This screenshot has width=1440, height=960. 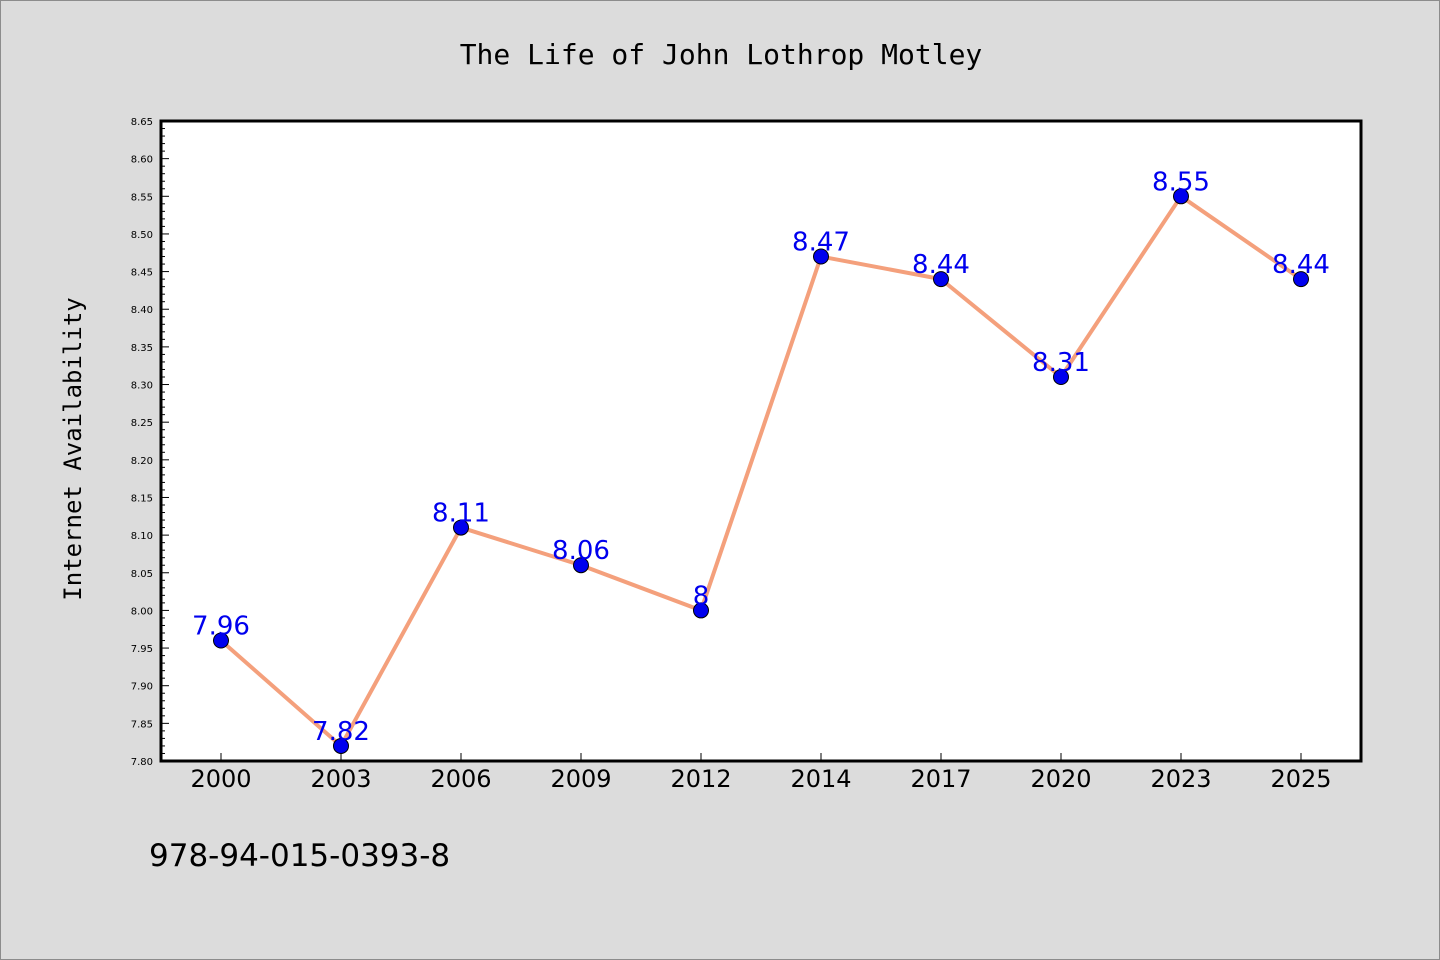 I want to click on data-label: 7.82, so click(x=341, y=732).